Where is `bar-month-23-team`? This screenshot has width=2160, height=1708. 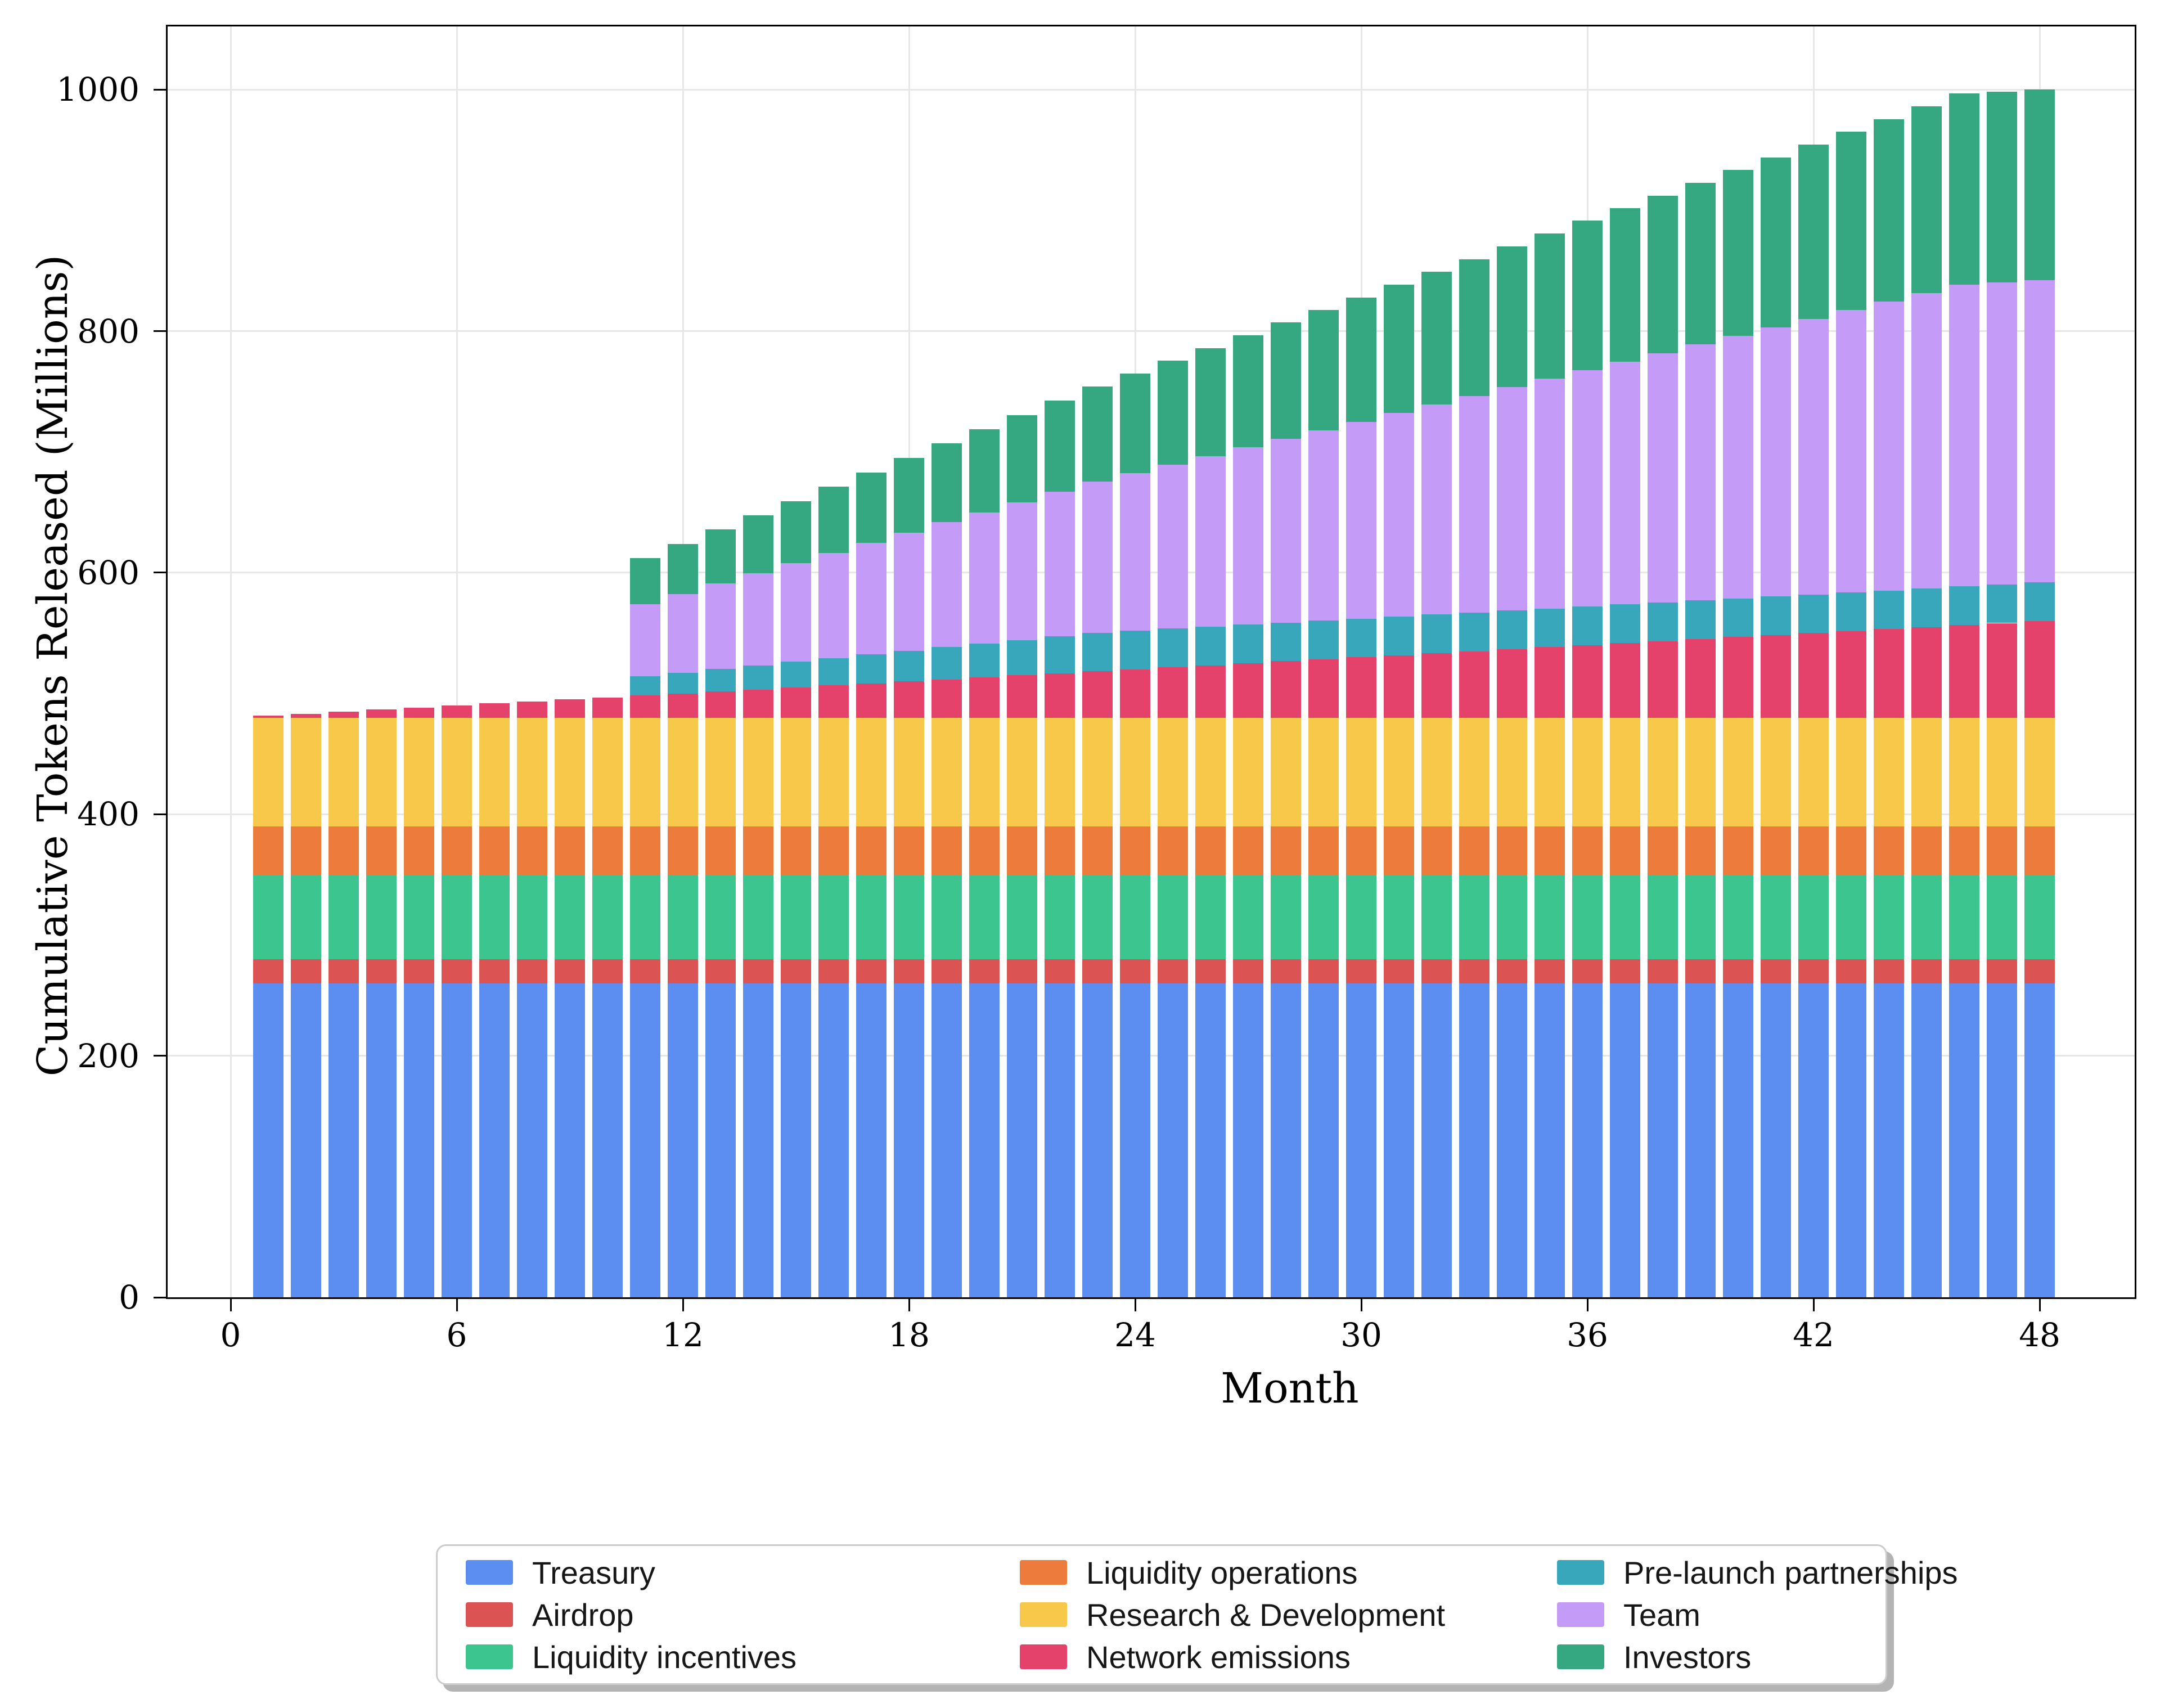 bar-month-23-team is located at coordinates (1097, 557).